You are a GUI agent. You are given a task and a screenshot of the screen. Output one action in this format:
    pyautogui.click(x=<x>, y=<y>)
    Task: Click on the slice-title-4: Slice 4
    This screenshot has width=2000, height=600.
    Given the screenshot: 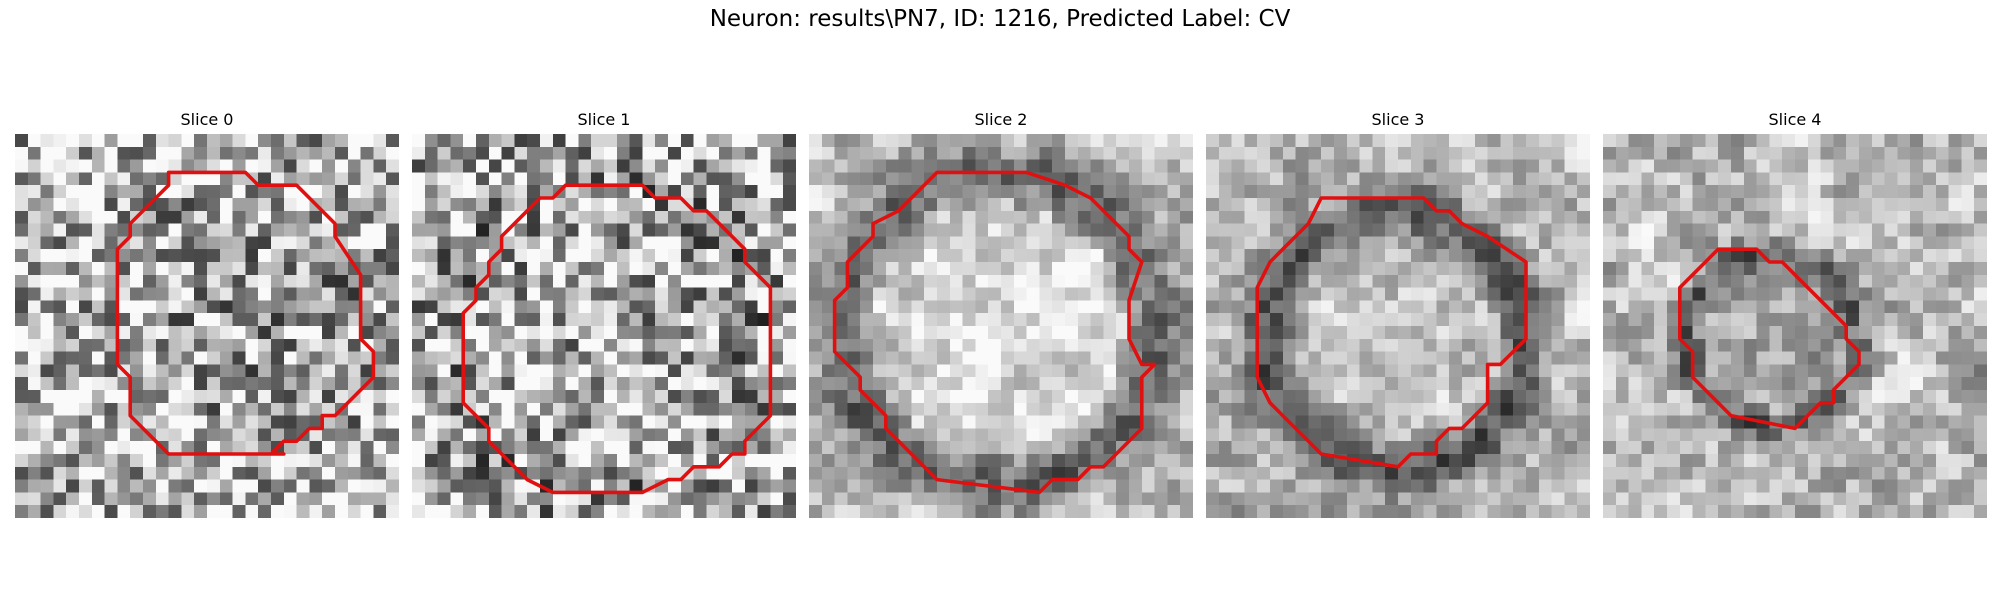 What is the action you would take?
    pyautogui.click(x=1795, y=119)
    